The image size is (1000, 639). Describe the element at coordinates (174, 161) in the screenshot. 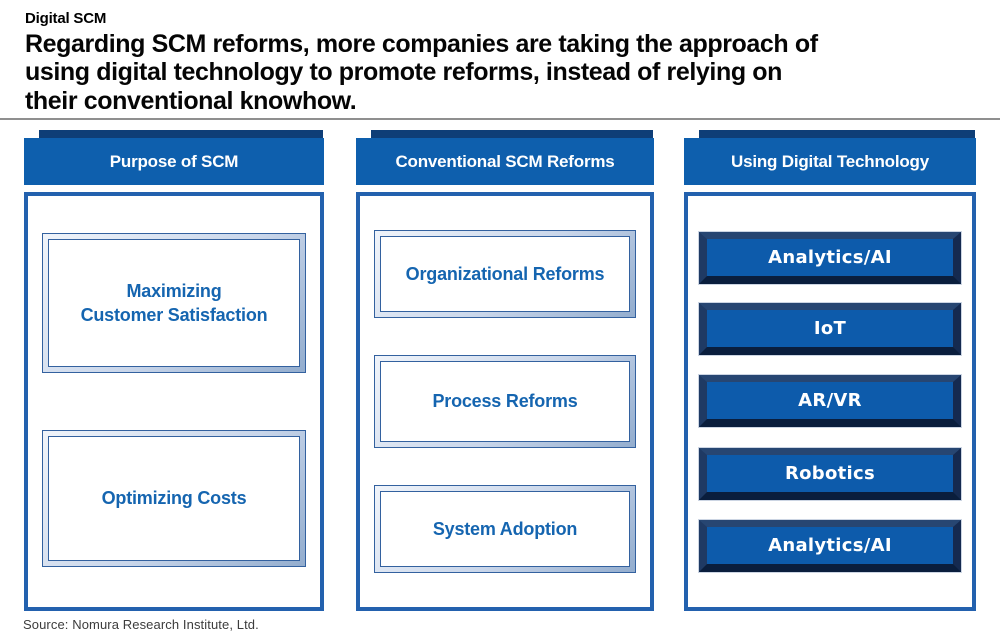

I see `column-header-label: Purpose of SCM` at that location.